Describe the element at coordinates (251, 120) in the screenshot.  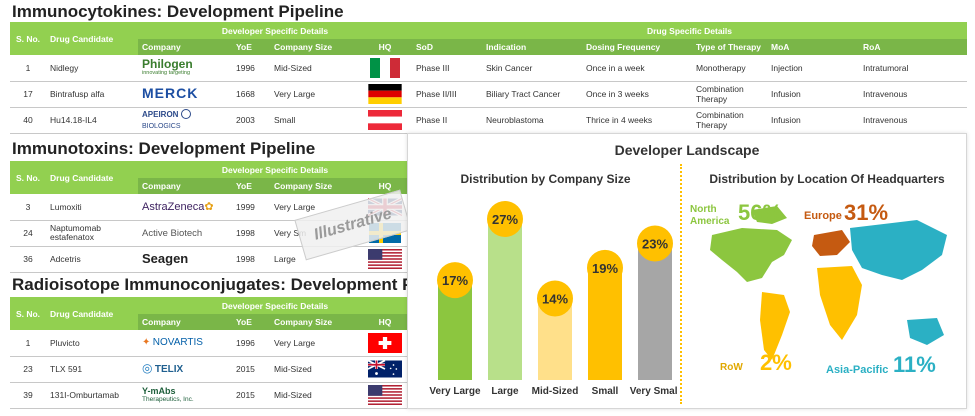
I see `cell-yoe: 2003` at that location.